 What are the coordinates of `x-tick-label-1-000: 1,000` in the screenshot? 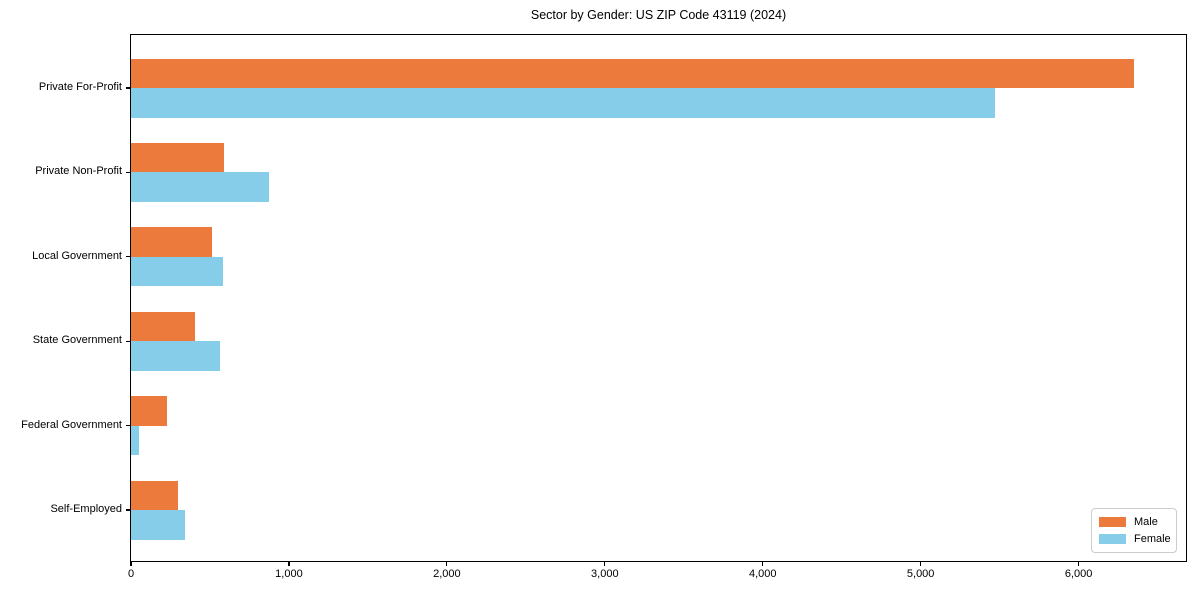 It's located at (289, 574).